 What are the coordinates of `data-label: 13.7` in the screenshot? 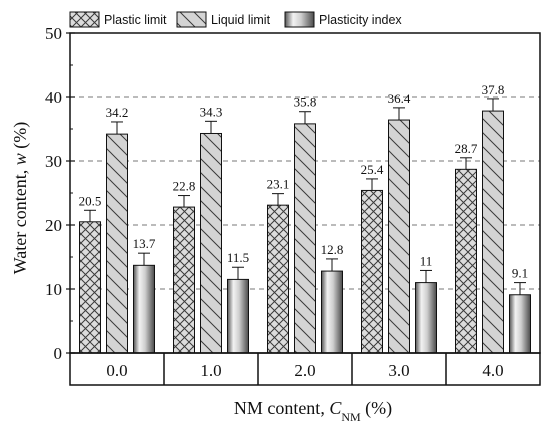 It's located at (144, 243).